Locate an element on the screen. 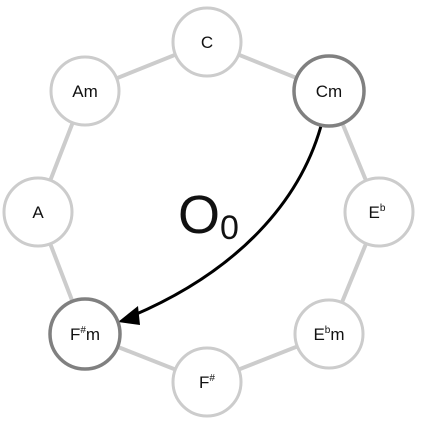 This screenshot has height=424, width=422. svg-text: F# is located at coordinates (207, 382).